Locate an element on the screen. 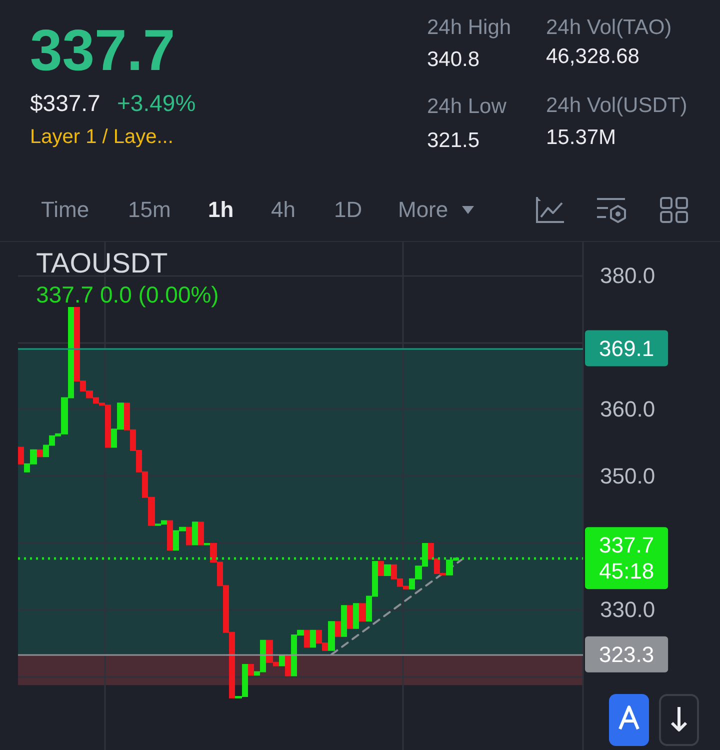 This screenshot has width=720, height=750. text: $337.7 is located at coordinates (65, 103).